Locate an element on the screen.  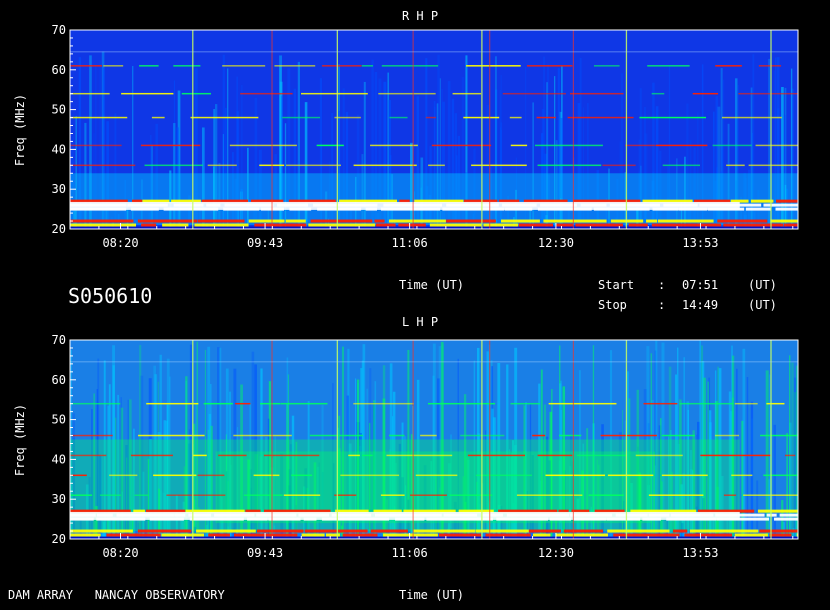
rhp-y-ticks: 20 30 40 50 60 70 is located at coordinates (64, 129).